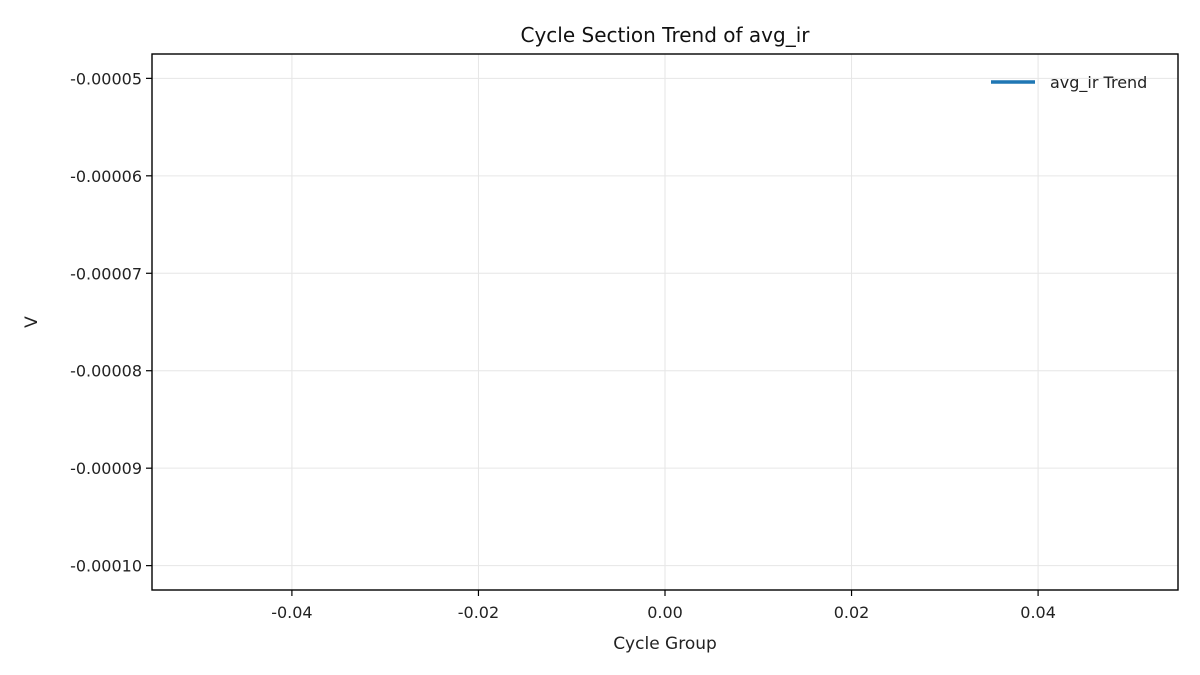 This screenshot has width=1200, height=675. What do you see at coordinates (106, 273) in the screenshot?
I see `y-tick-label: -0.00007` at bounding box center [106, 273].